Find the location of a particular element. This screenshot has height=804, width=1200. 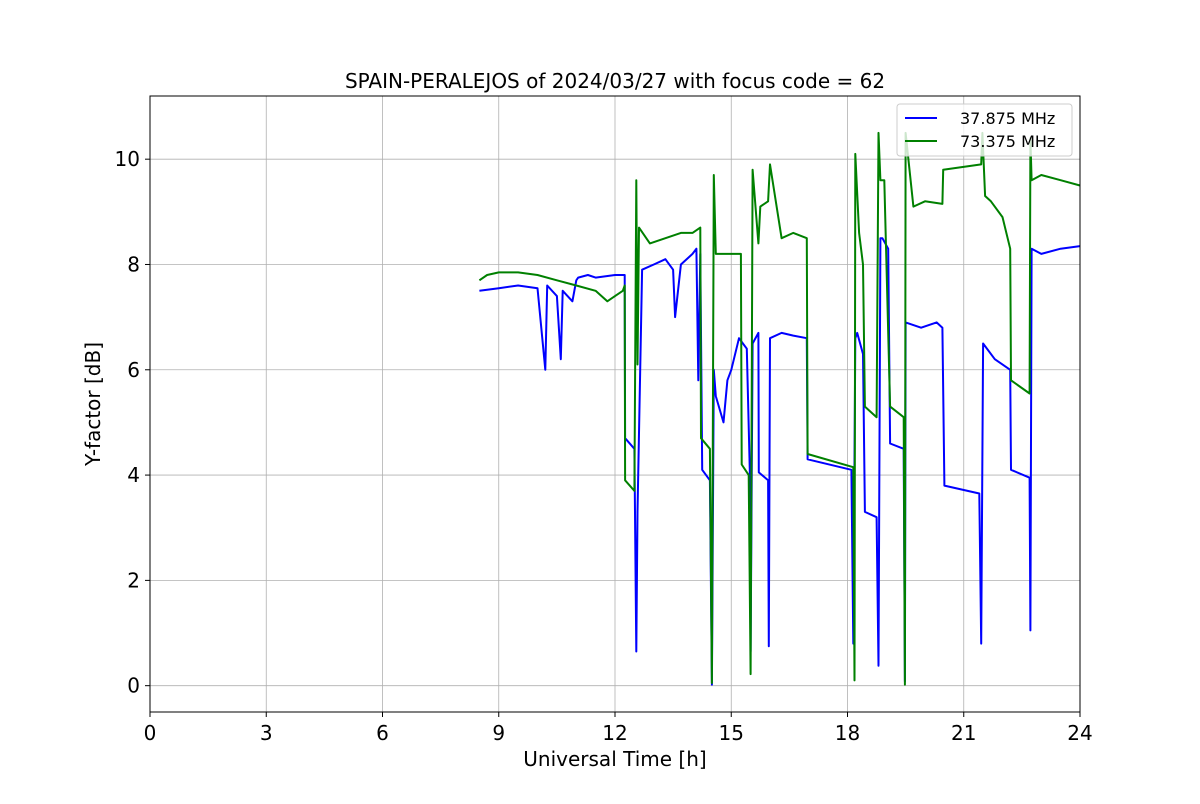

legend-box is located at coordinates (984, 130).